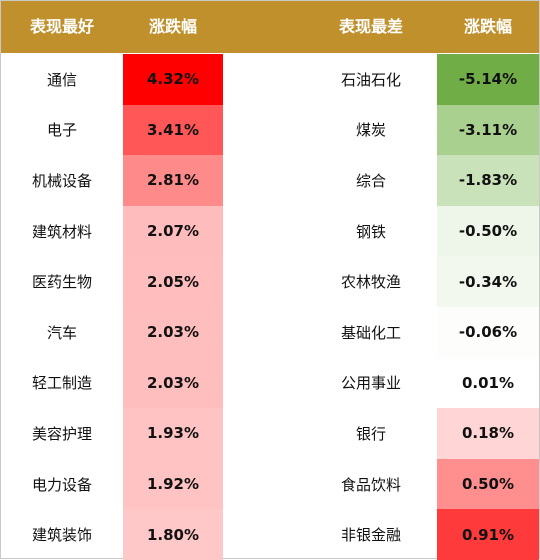  What do you see at coordinates (370, 433) in the screenshot?
I see `worst-sector-name: 银行` at bounding box center [370, 433].